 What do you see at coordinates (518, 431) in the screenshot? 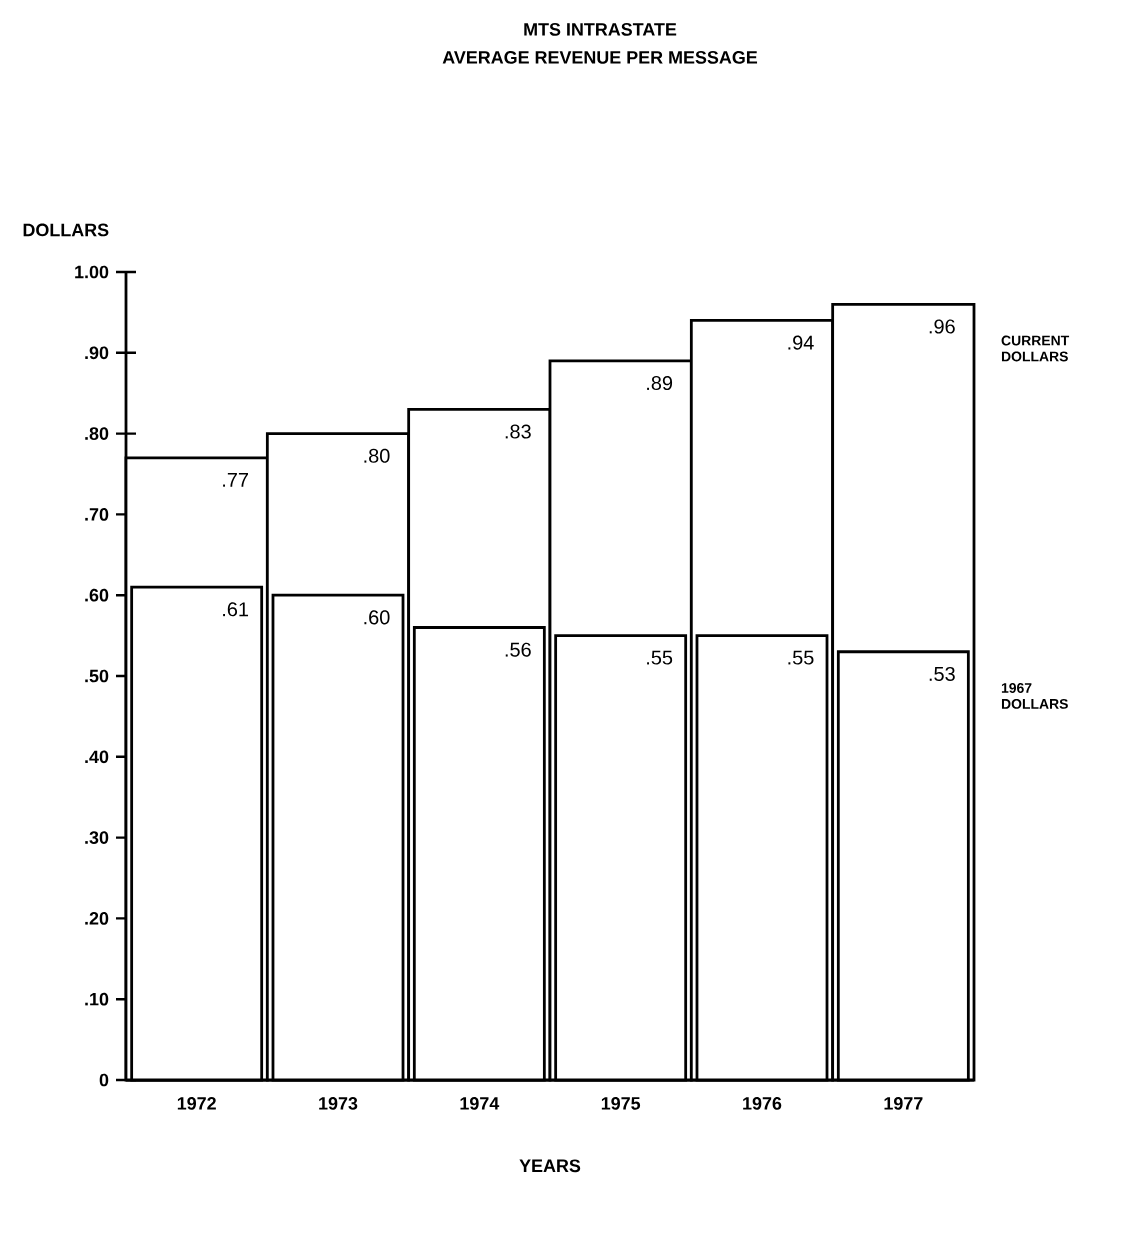
I see `data-label: .83` at bounding box center [518, 431].